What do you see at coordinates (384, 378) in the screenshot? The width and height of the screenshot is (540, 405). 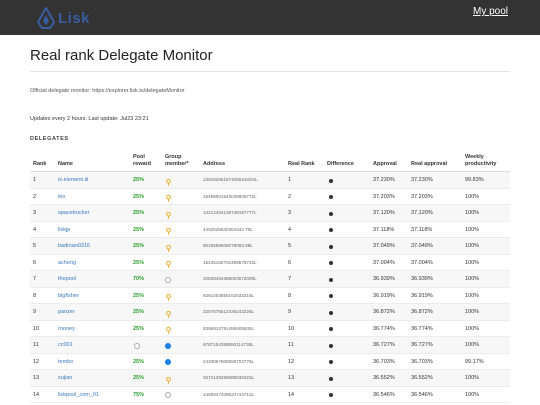 I see `approval-cell: 36.552%` at bounding box center [384, 378].